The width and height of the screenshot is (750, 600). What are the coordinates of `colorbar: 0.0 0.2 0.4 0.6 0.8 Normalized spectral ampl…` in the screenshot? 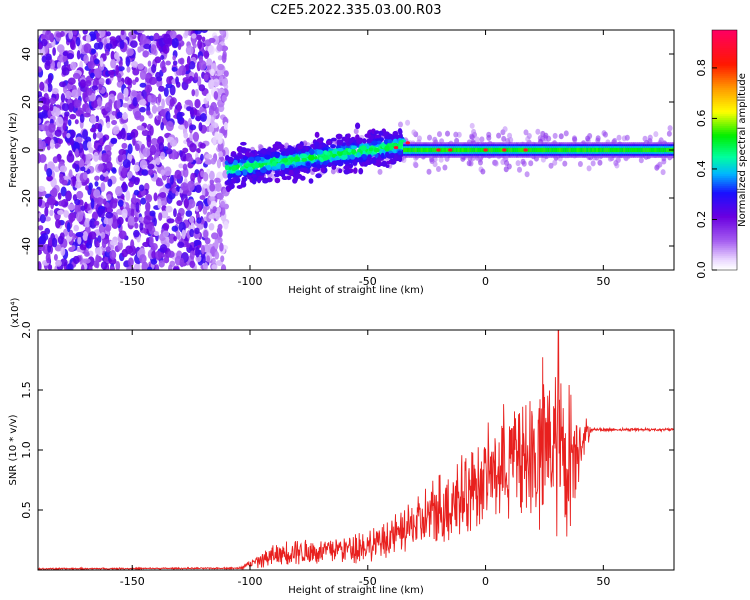 It's located at (721, 154).